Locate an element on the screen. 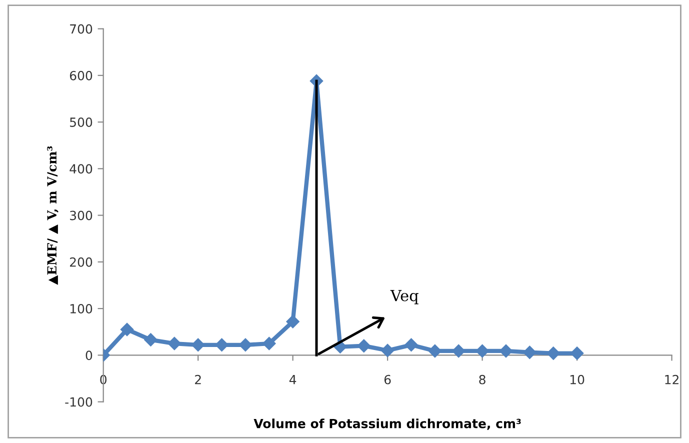 Image resolution: width=689 pixels, height=443 pixels. x-tick-label: 10 is located at coordinates (577, 379).